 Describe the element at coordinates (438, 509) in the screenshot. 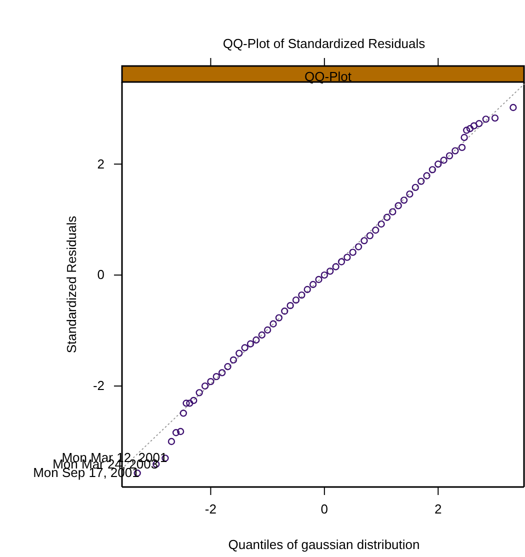

I see `x-tick-label: 2` at that location.